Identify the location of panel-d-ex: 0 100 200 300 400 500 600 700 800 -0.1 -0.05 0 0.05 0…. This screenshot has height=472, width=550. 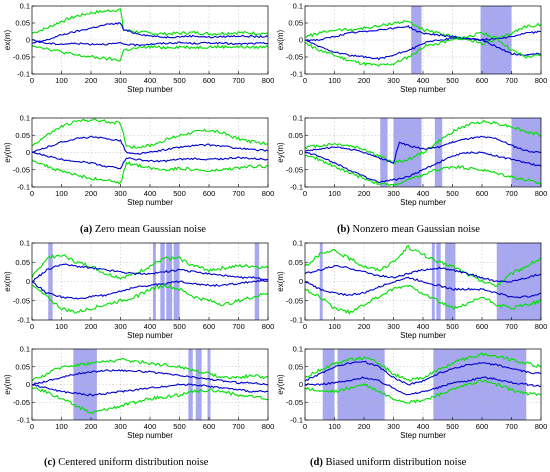
(411, 290).